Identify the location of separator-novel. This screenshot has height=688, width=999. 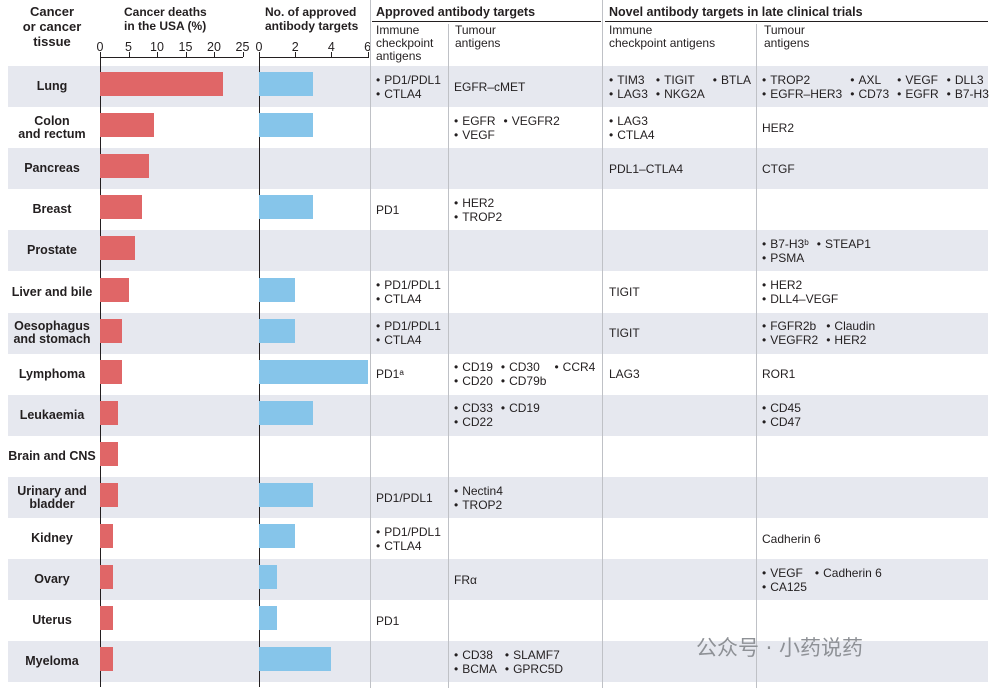
(602, 344).